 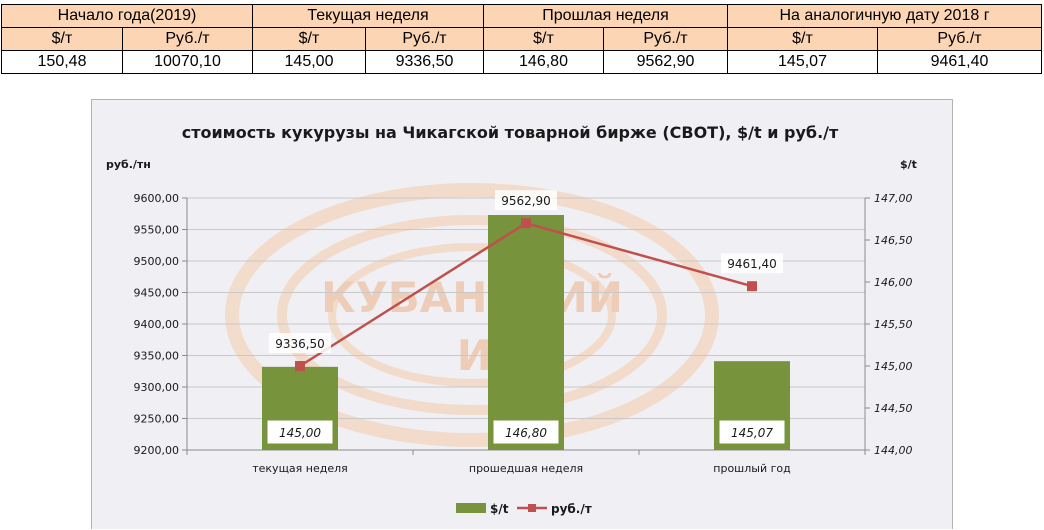 What do you see at coordinates (157, 230) in the screenshot?
I see `y-tick-label: 9550,00` at bounding box center [157, 230].